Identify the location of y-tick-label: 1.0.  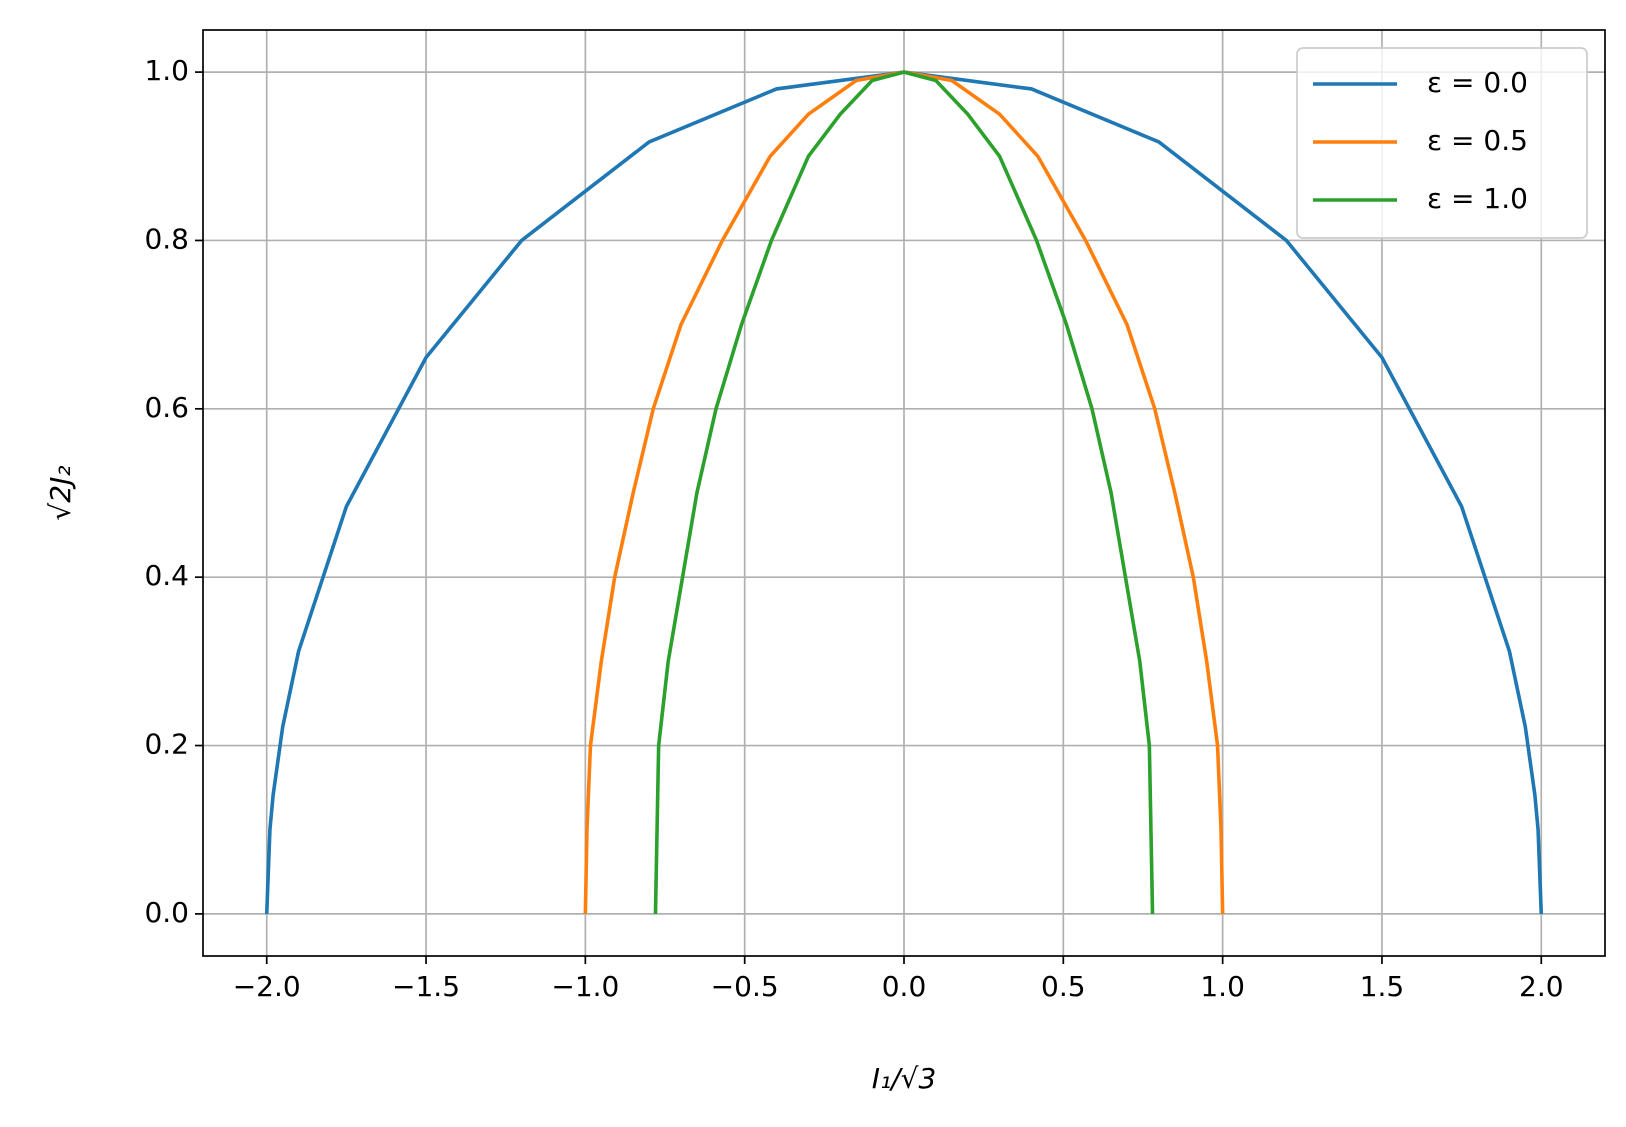
(166, 70).